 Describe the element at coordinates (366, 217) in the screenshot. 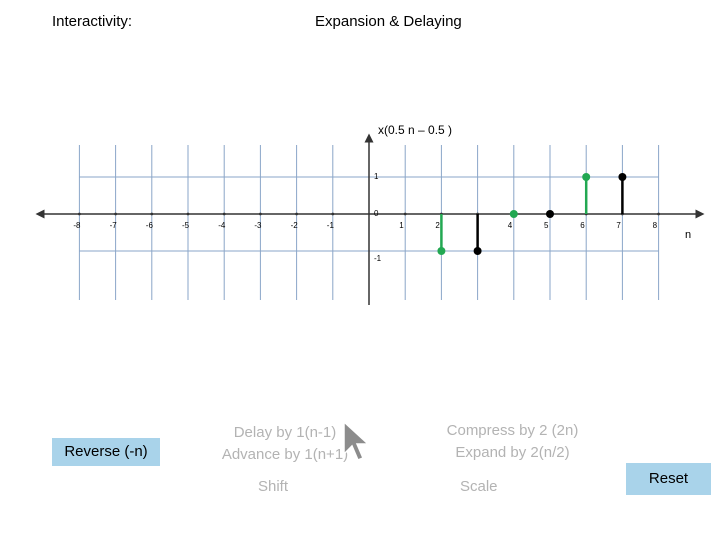

I see `ticks: -8 -7 -6 -5 -4 -3 -2 -1 0 1 2 4 5 6 7 8 1 -1` at that location.